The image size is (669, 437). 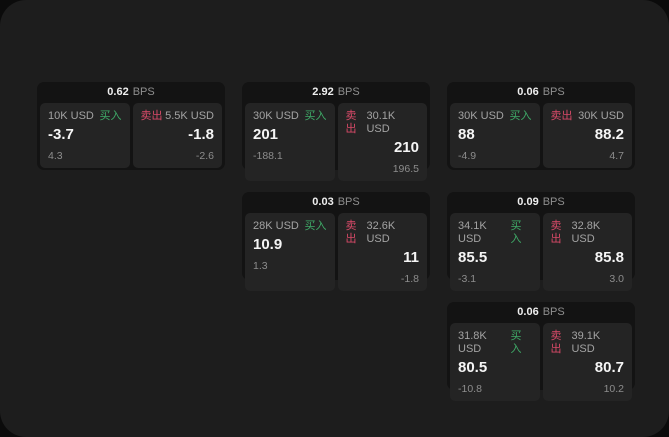 What do you see at coordinates (616, 156) in the screenshot?
I see `sell-sub-value: 4.7` at bounding box center [616, 156].